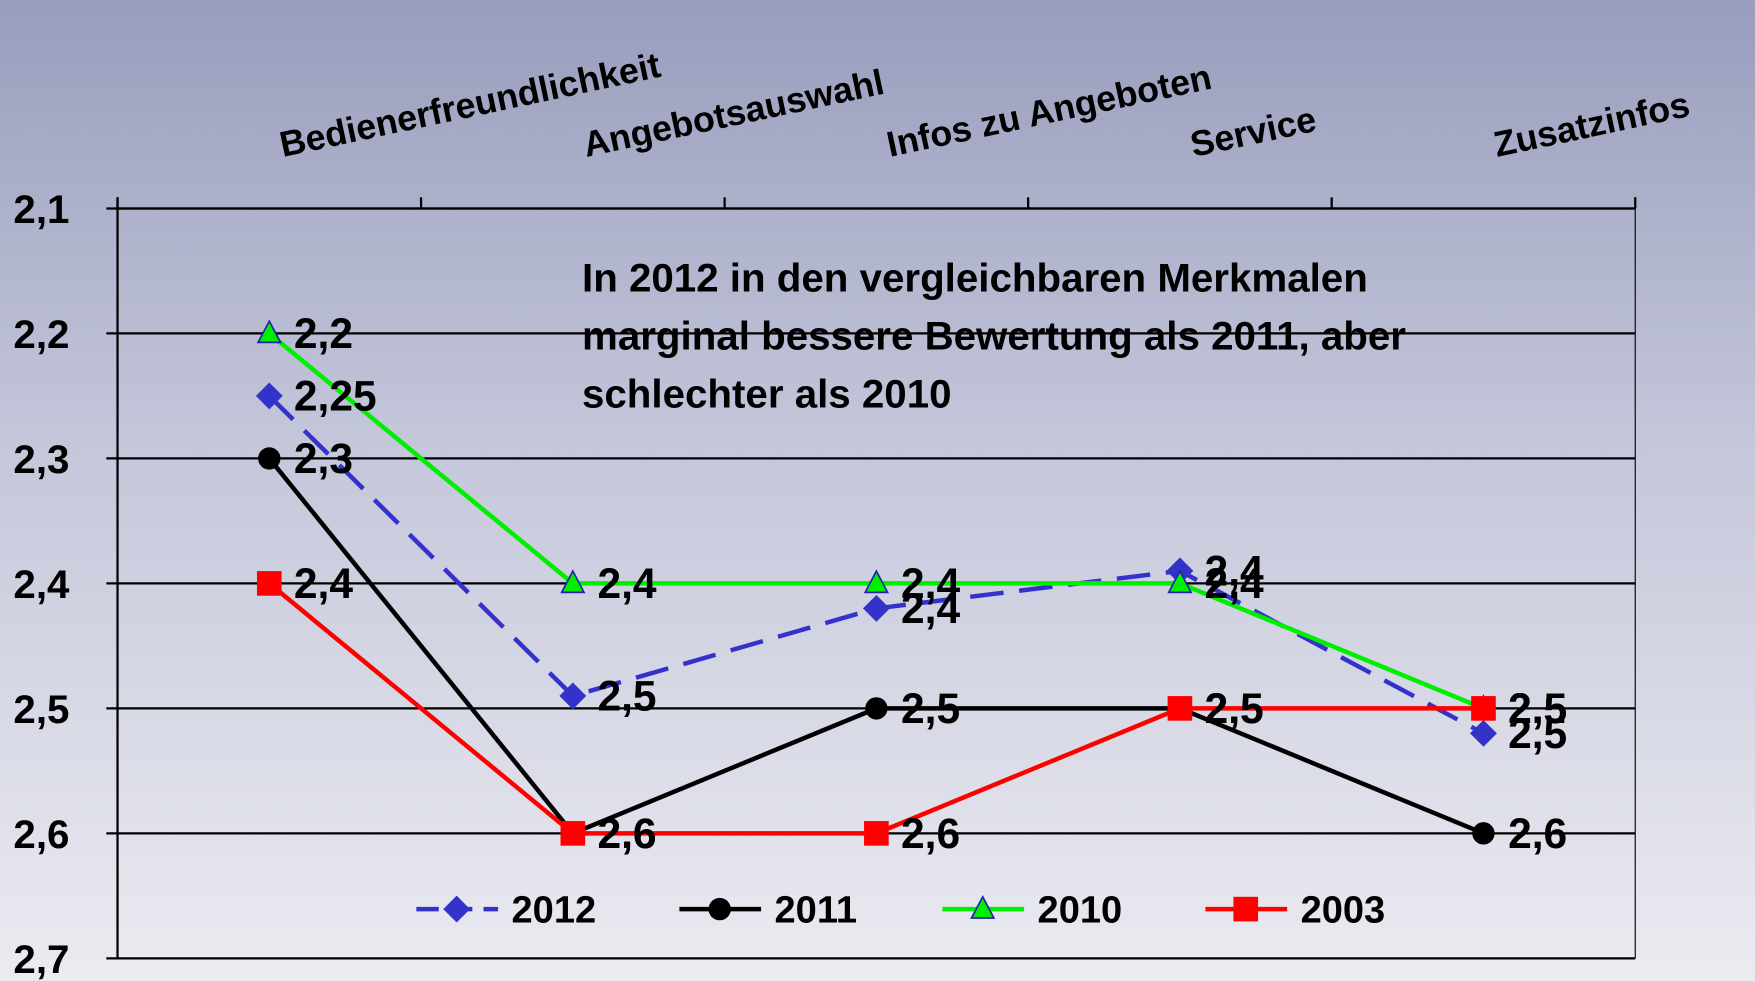 This screenshot has width=1755, height=981. Describe the element at coordinates (1591, 124) in the screenshot. I see `x-tick-label: Zusatzinfos` at that location.